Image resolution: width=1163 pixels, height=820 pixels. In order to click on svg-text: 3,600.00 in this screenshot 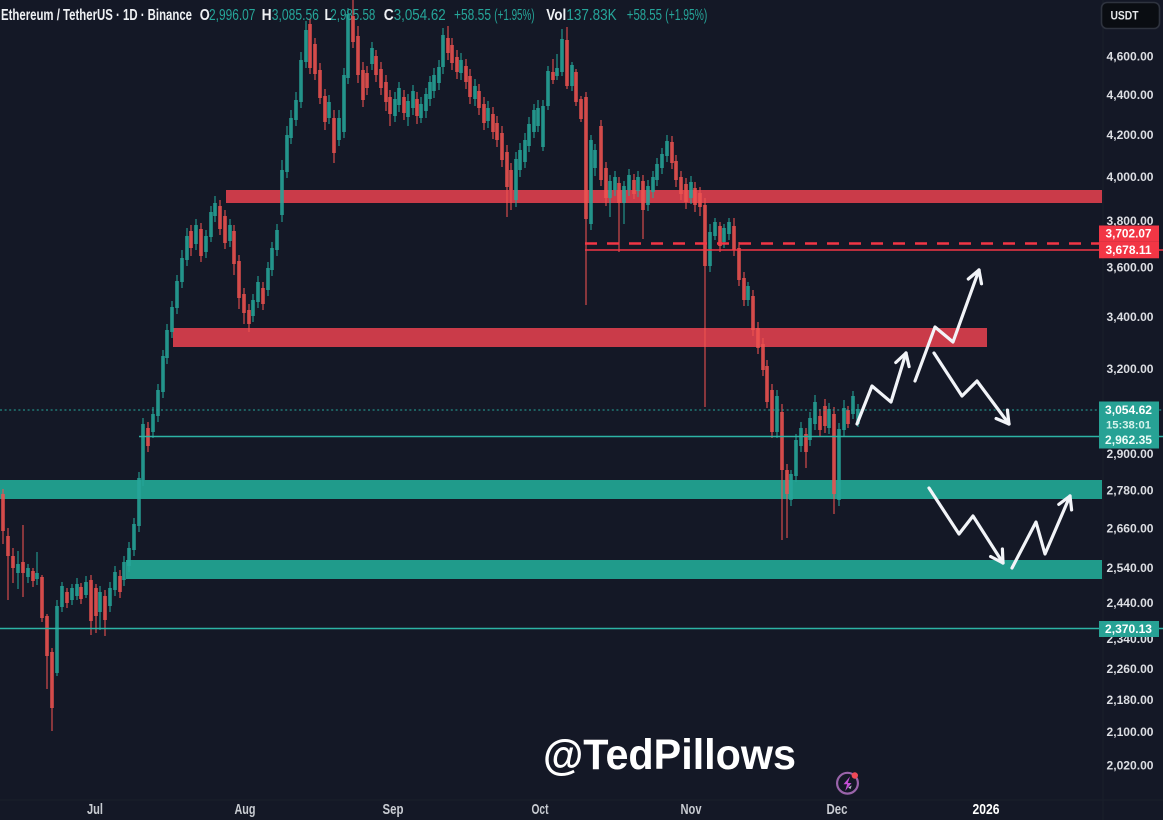, I will do `click(1130, 268)`.